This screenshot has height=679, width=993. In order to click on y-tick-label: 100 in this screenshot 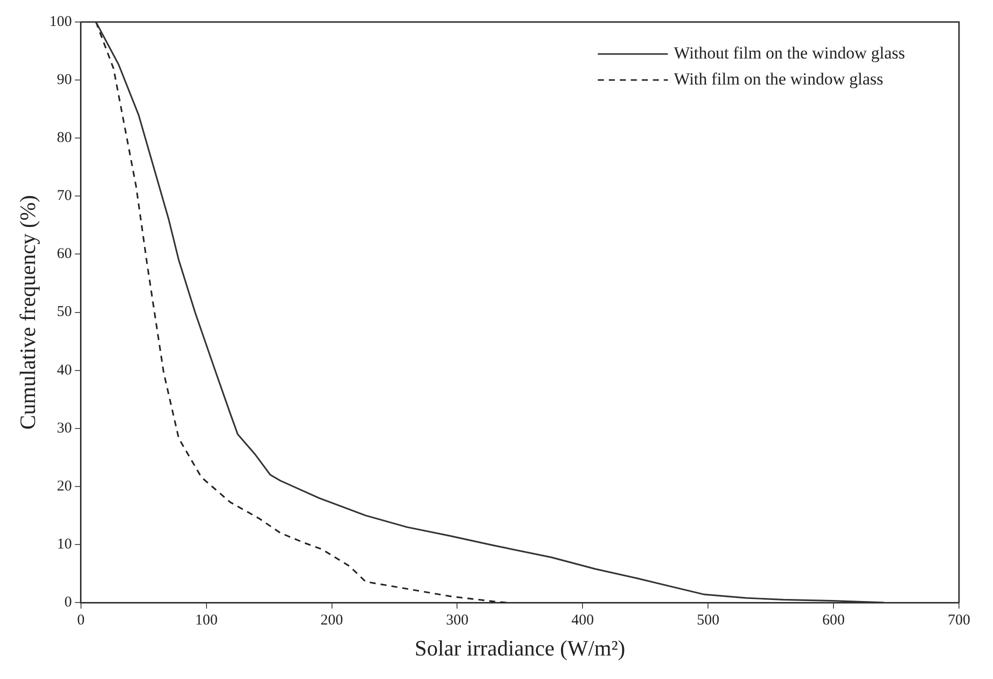, I will do `click(60, 22)`.